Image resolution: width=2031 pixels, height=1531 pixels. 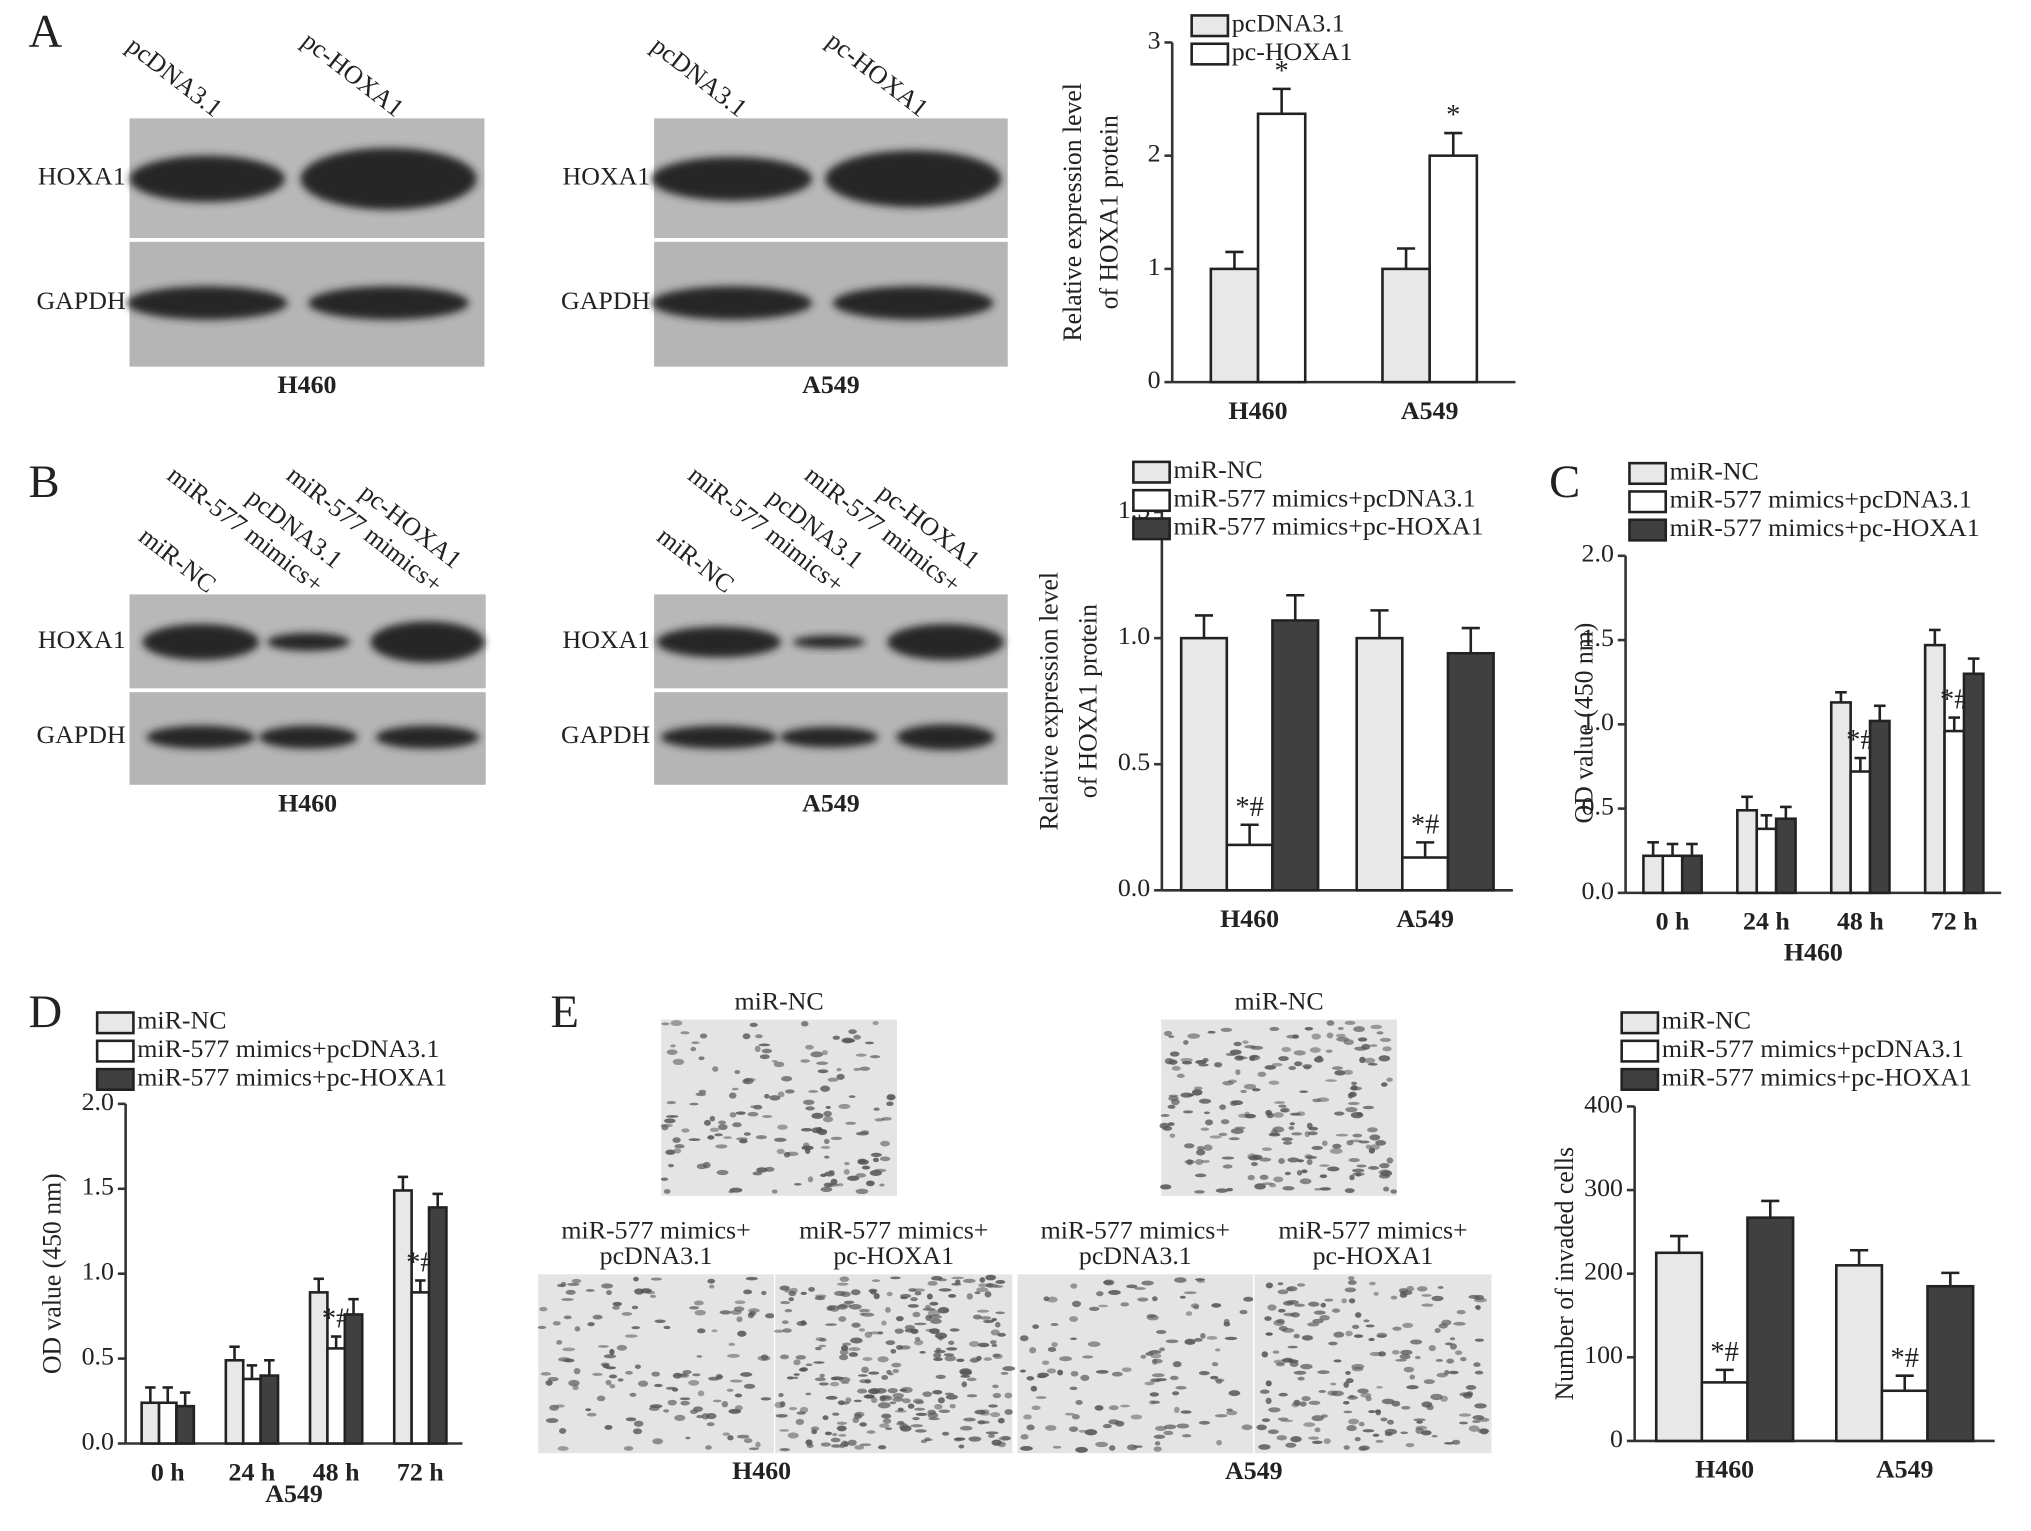 What do you see at coordinates (1640, 1079) in the screenshot?
I see `legend-swatch` at bounding box center [1640, 1079].